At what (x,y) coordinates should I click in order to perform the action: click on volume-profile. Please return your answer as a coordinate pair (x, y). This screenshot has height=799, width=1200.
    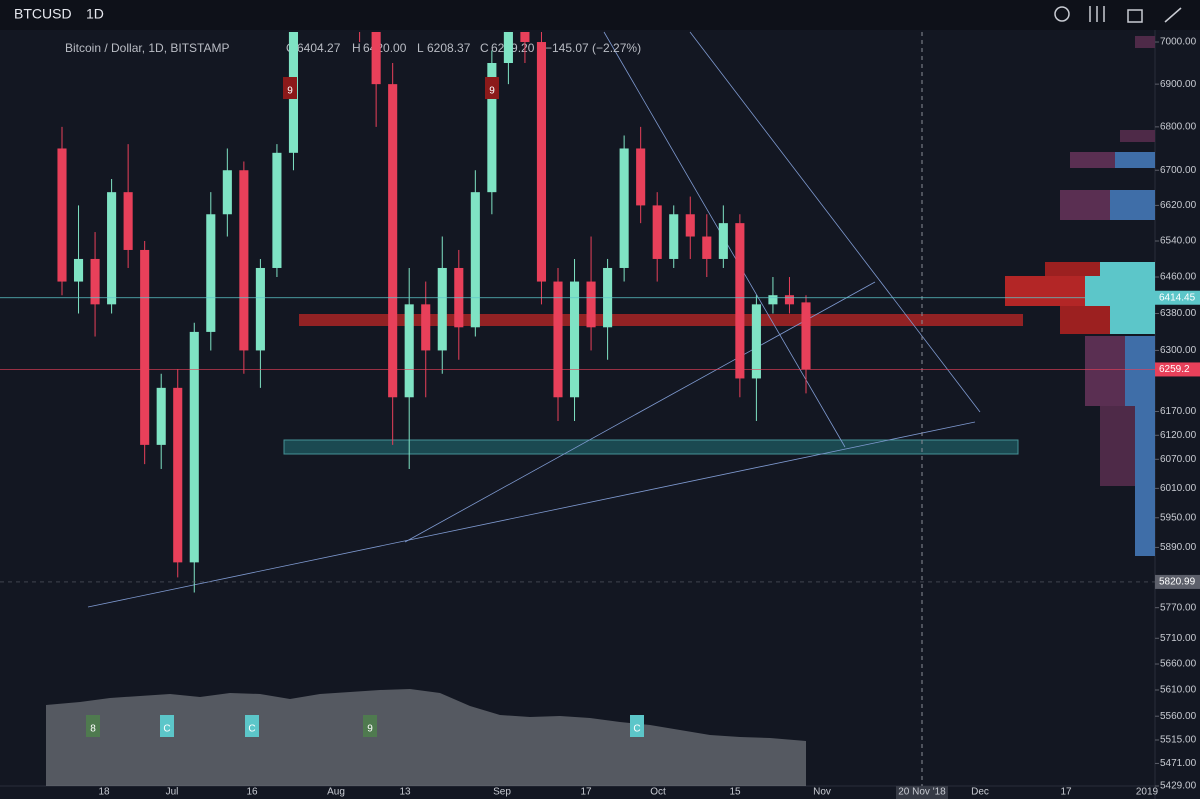
    Looking at the image, I should click on (1080, 296).